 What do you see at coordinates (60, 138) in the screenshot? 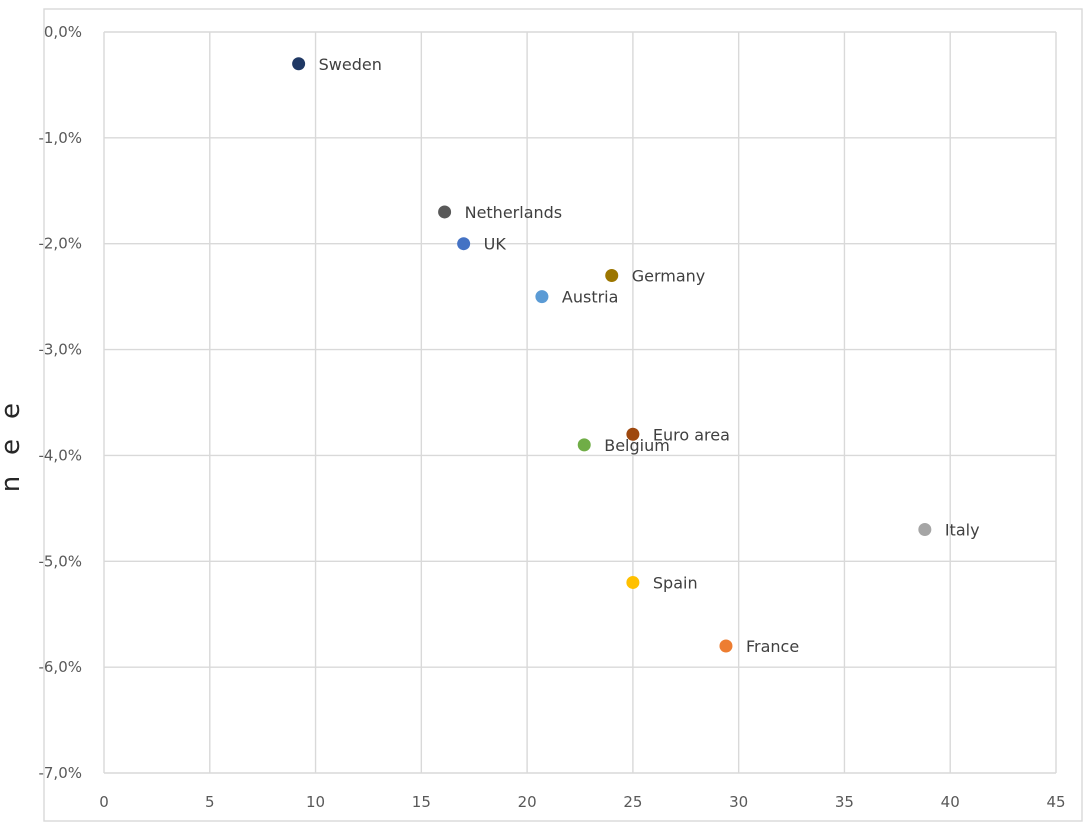
I see `y-tick-label: -1,0%` at bounding box center [60, 138].